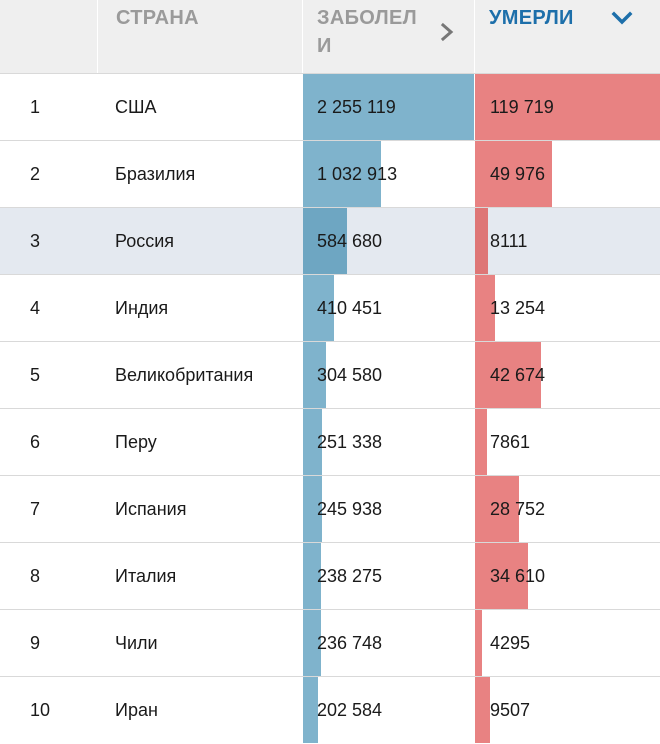  I want to click on cases-value: 410 451, so click(350, 308).